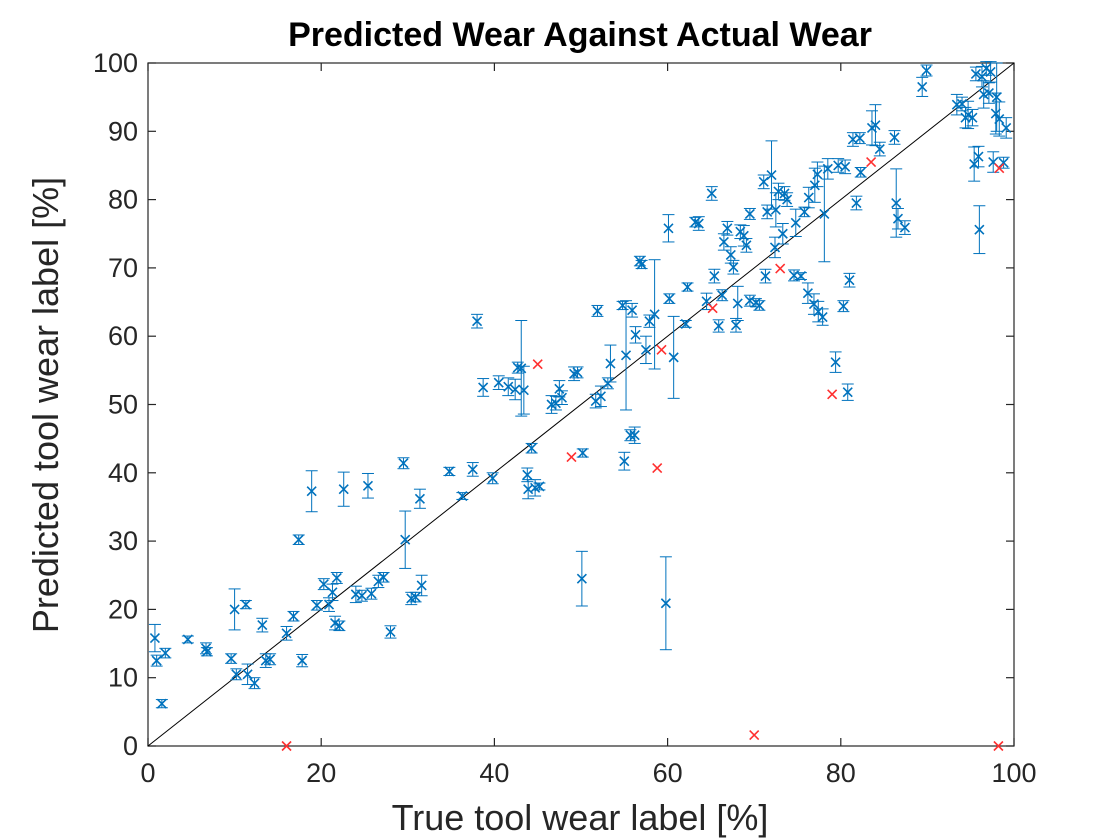 The width and height of the screenshot is (1120, 840). I want to click on y-tick-label: 70, so click(123, 268).